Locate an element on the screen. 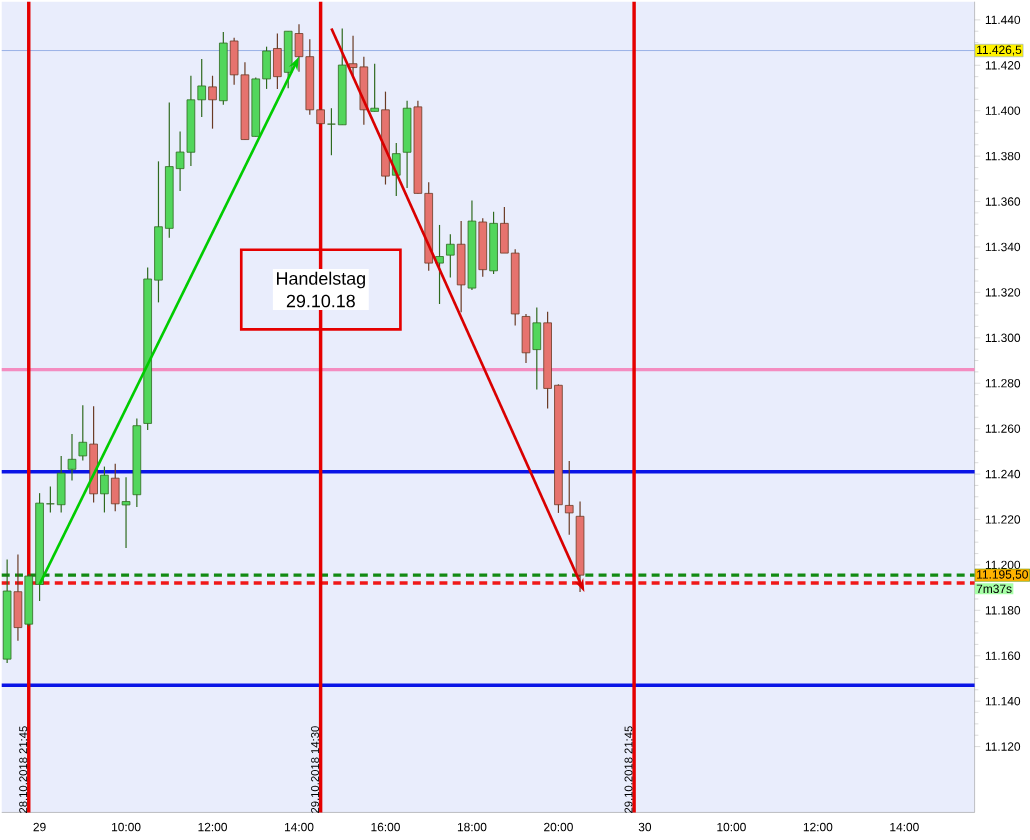 Image resolution: width=1030 pixels, height=840 pixels. text: 7m37s is located at coordinates (994, 588).